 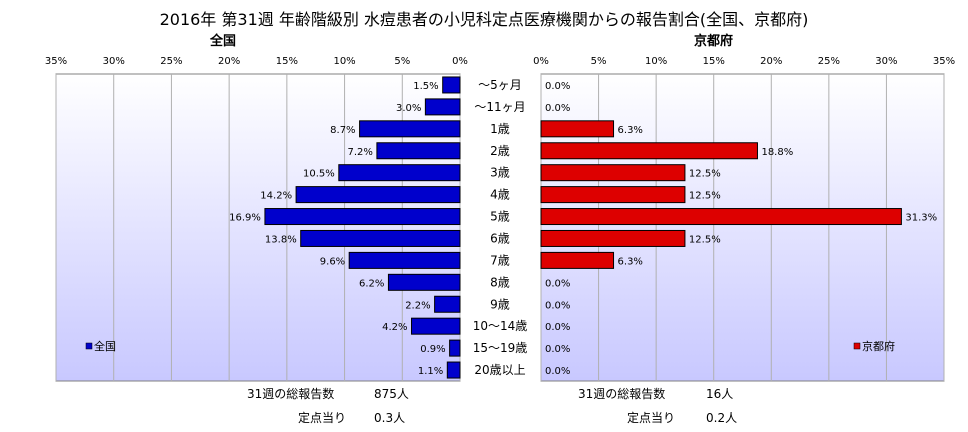 I want to click on left-axis-tick-label: 10%, so click(x=344, y=61).